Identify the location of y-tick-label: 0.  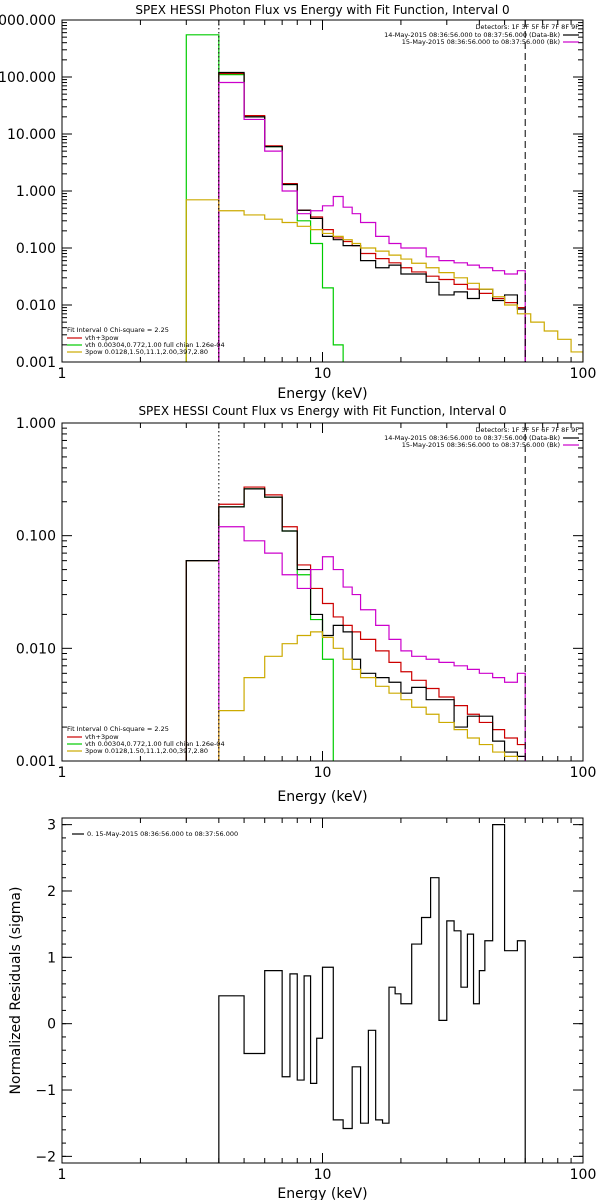
(51, 1025).